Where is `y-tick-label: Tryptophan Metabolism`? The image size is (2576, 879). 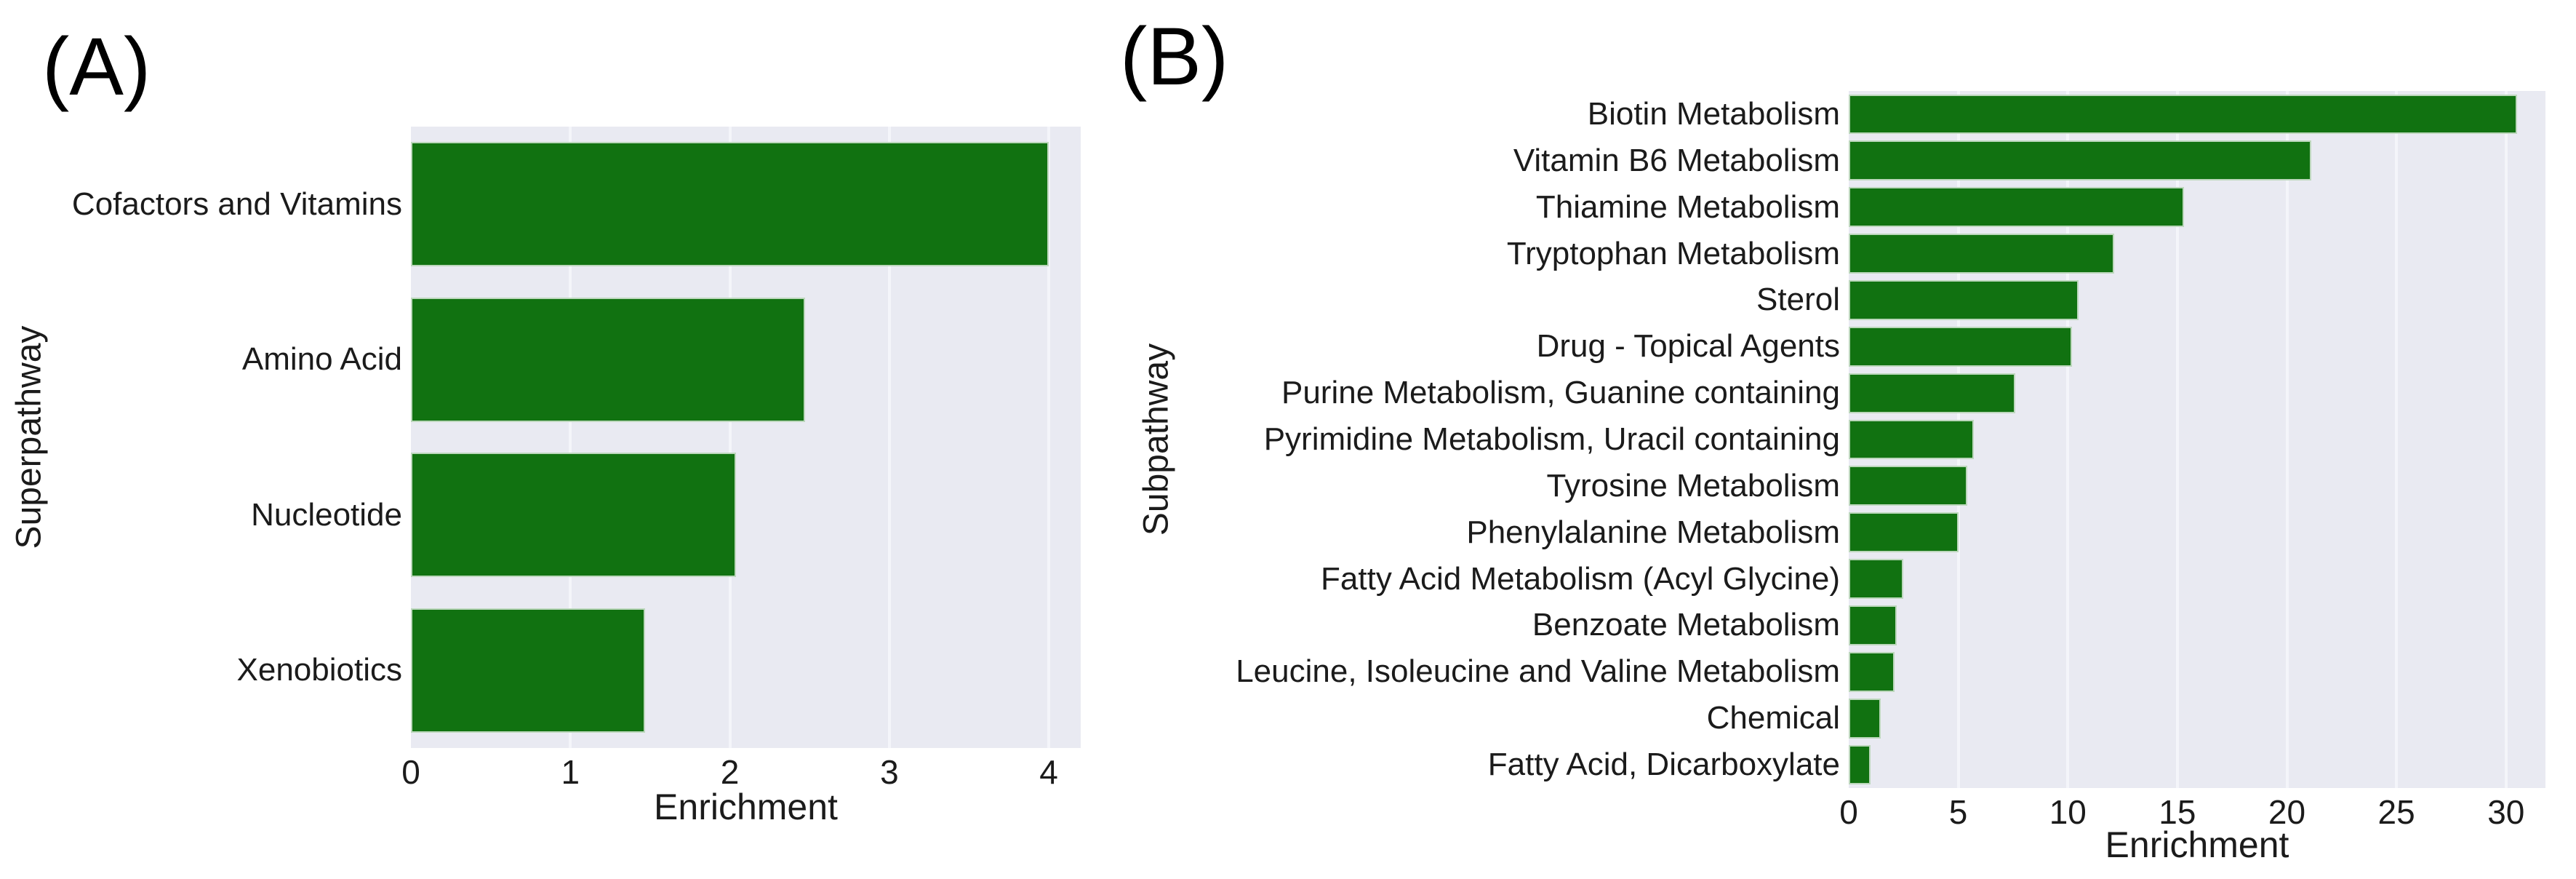
y-tick-label: Tryptophan Metabolism is located at coordinates (1673, 253).